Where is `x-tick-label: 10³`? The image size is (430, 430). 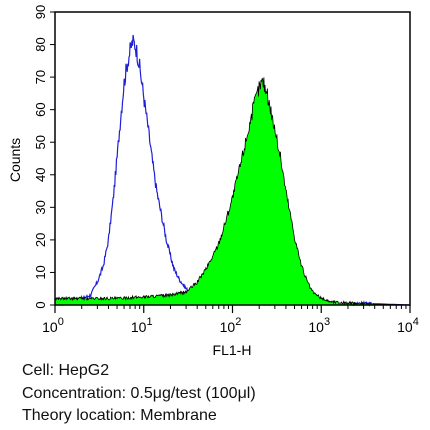
x-tick-label: 10³ is located at coordinates (319, 325).